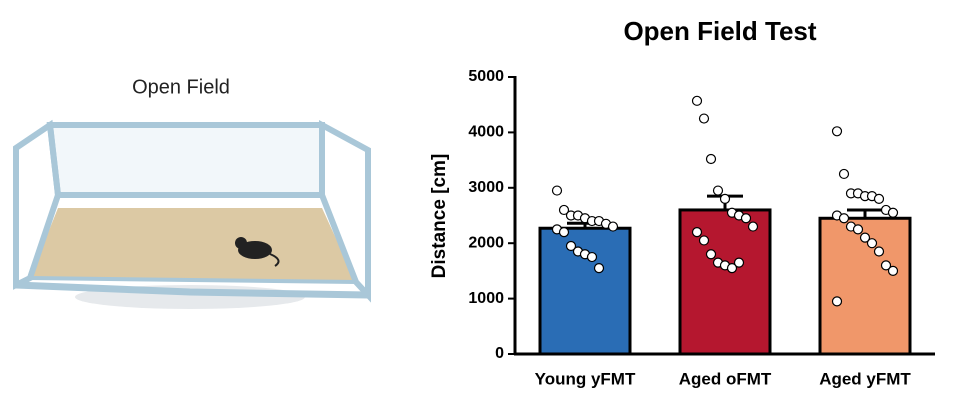 The image size is (954, 412). Describe the element at coordinates (585, 291) in the screenshot. I see `bar` at that location.